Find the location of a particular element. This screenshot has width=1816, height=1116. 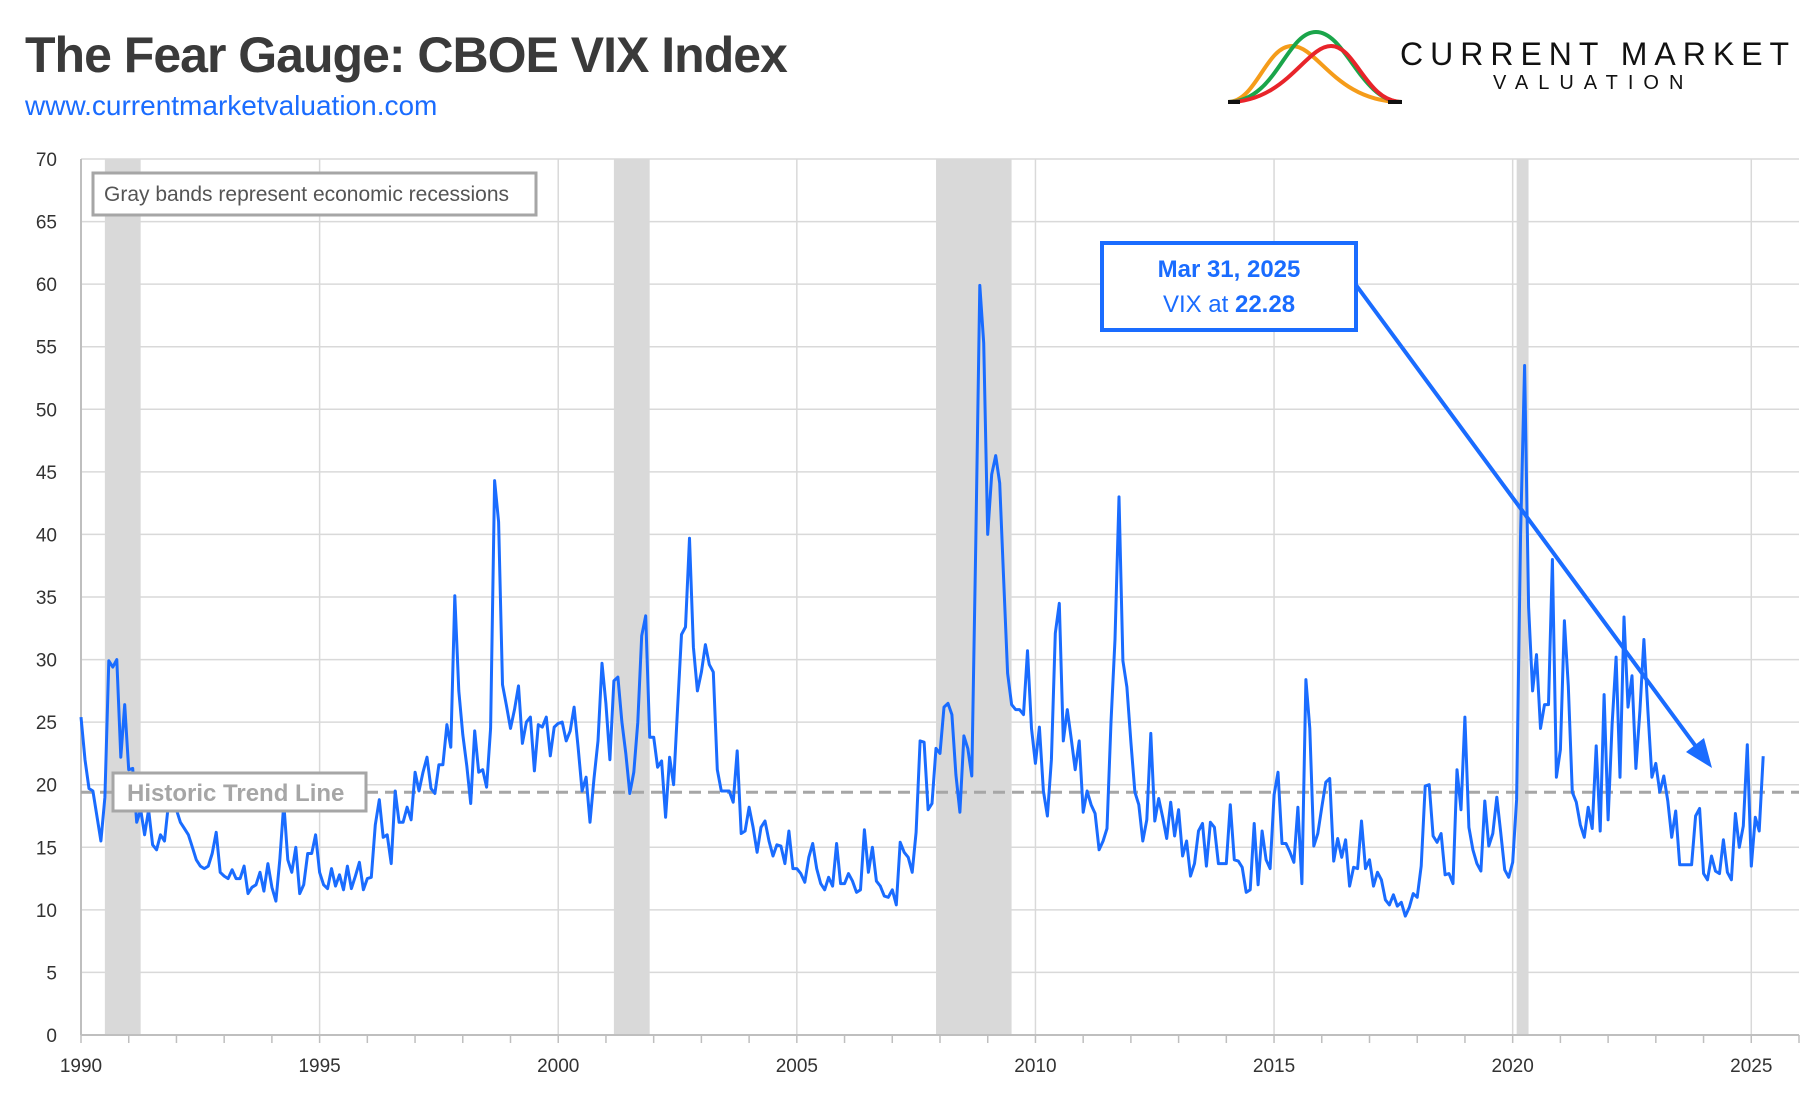

x-tick-label: 2015 is located at coordinates (1274, 1066).